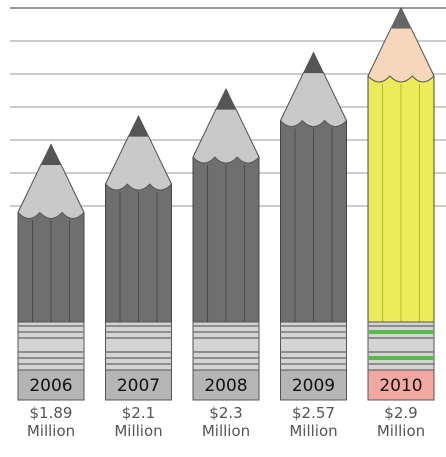  Describe the element at coordinates (226, 422) in the screenshot. I see `value-label: $2.3 Million` at that location.